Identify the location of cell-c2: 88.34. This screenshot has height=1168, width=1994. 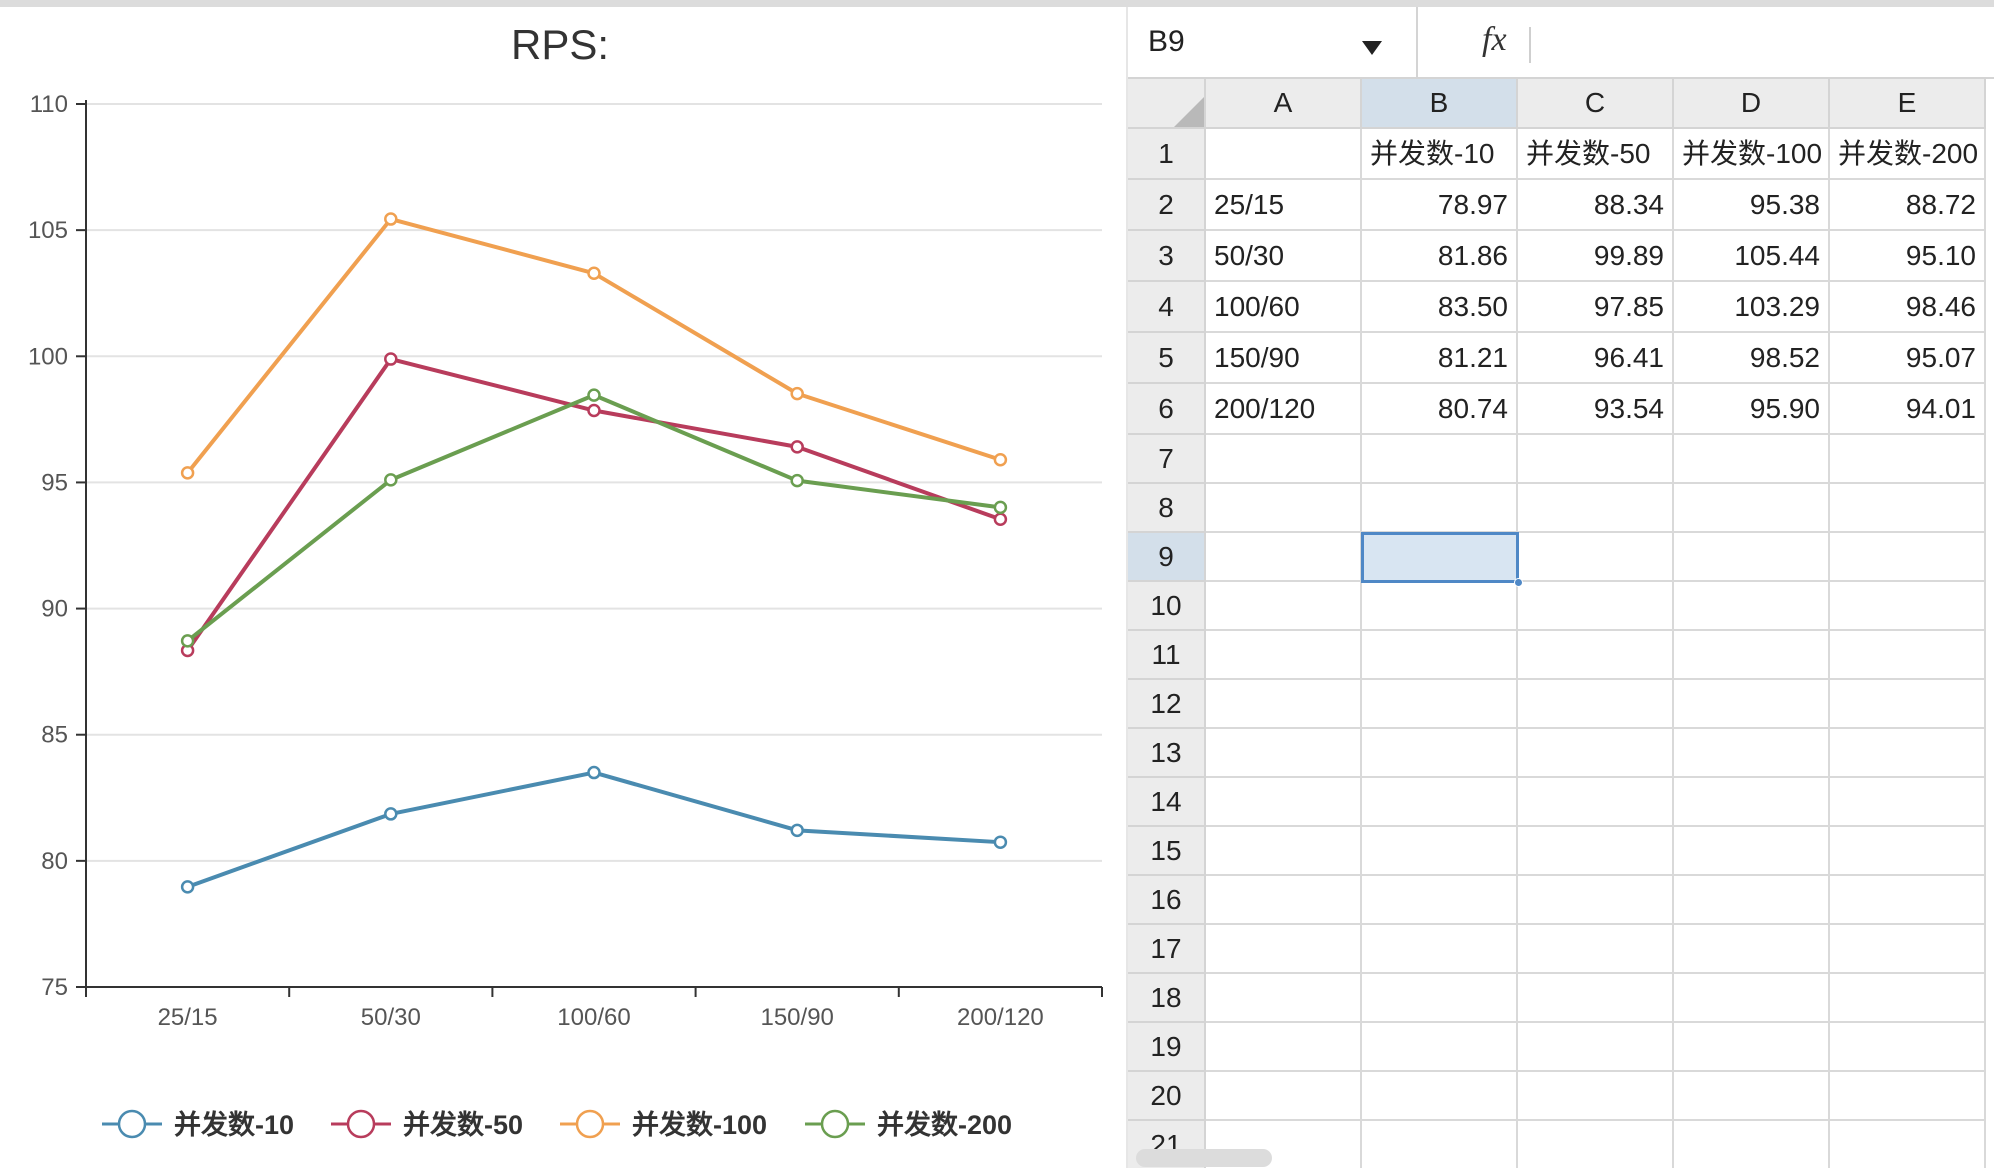
(1596, 205).